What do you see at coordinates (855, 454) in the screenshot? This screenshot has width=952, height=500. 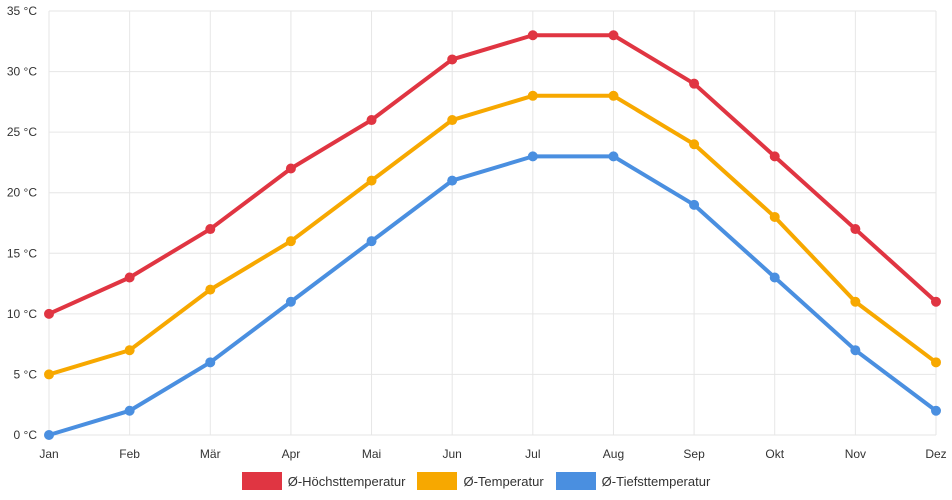 I see `x-tick-label: Nov` at bounding box center [855, 454].